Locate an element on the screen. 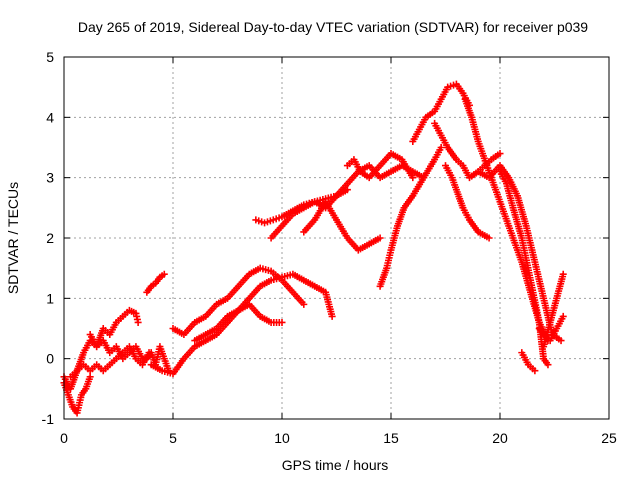 Image resolution: width=640 pixels, height=480 pixels. y-tick-label: 3 is located at coordinates (50, 178).